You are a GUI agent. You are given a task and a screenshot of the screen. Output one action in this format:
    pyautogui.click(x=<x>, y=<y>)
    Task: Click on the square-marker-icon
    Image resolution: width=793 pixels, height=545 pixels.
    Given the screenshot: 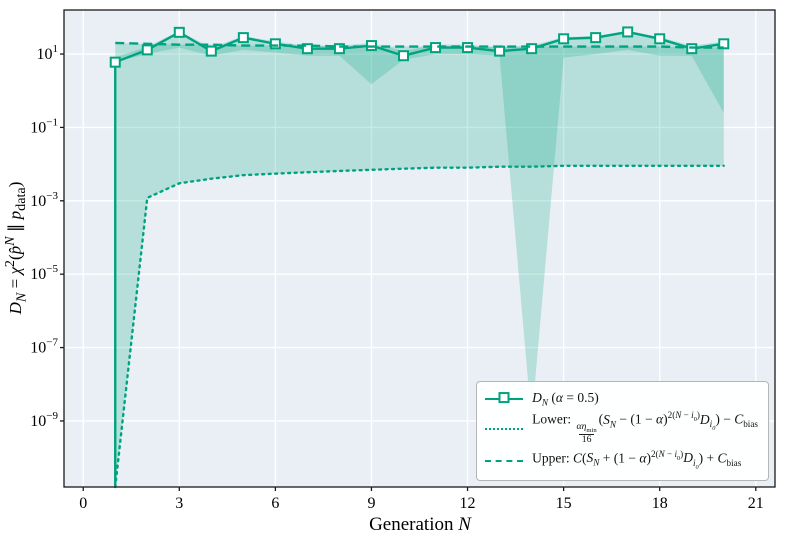 What is the action you would take?
    pyautogui.click(x=504, y=398)
    